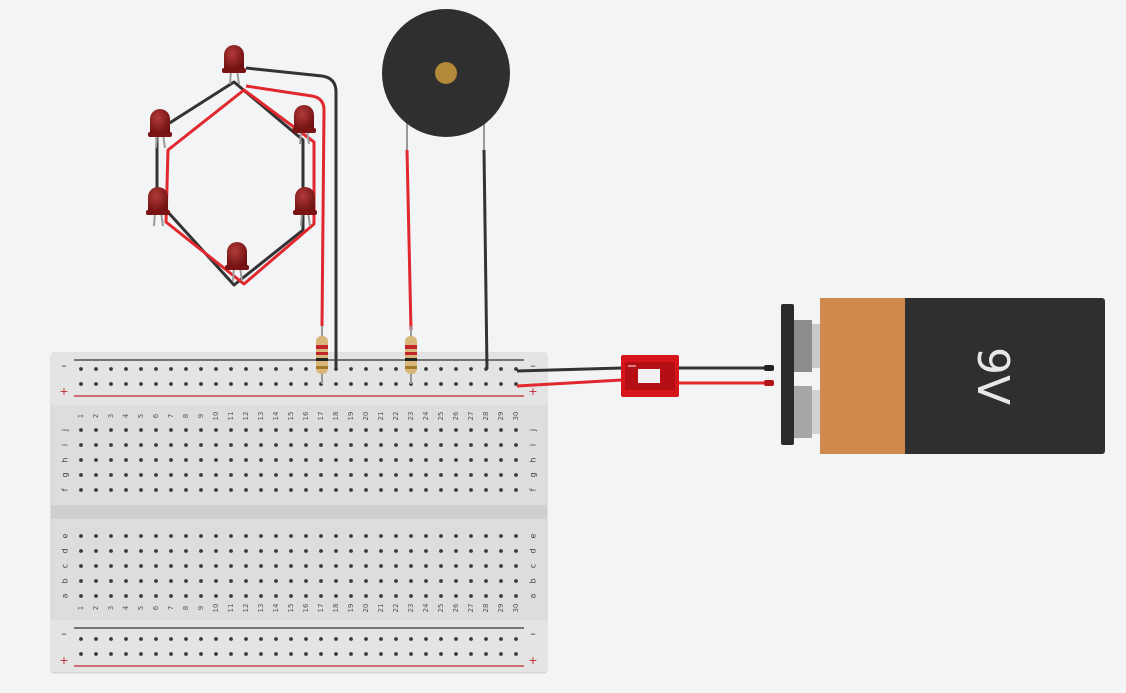 The width and height of the screenshot is (1126, 693). Describe the element at coordinates (291, 217) in the screenshot. I see `led-black-wire` at that location.